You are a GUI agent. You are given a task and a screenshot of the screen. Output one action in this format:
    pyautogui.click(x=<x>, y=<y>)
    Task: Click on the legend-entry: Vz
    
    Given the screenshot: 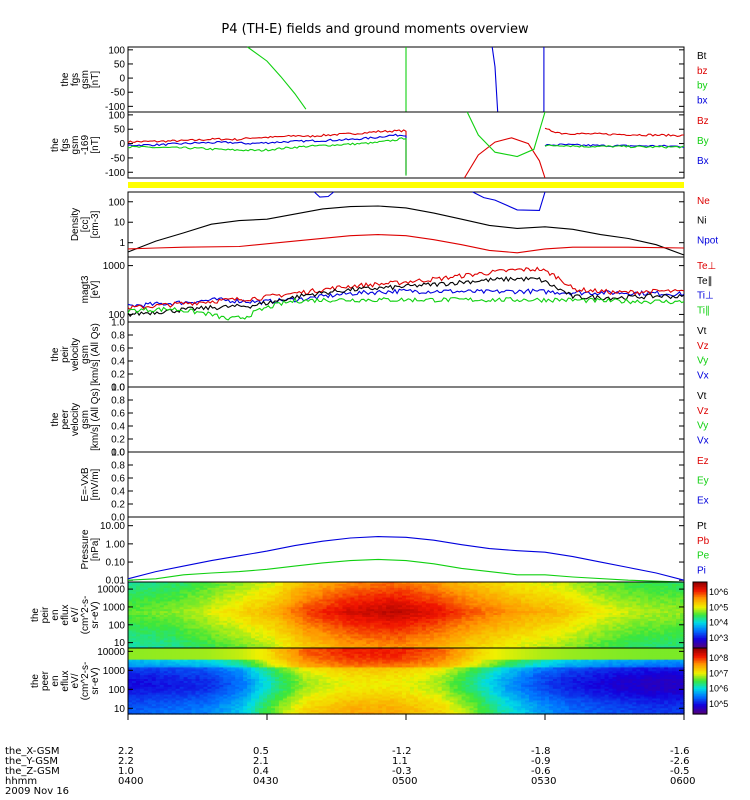 What is the action you would take?
    pyautogui.click(x=703, y=411)
    